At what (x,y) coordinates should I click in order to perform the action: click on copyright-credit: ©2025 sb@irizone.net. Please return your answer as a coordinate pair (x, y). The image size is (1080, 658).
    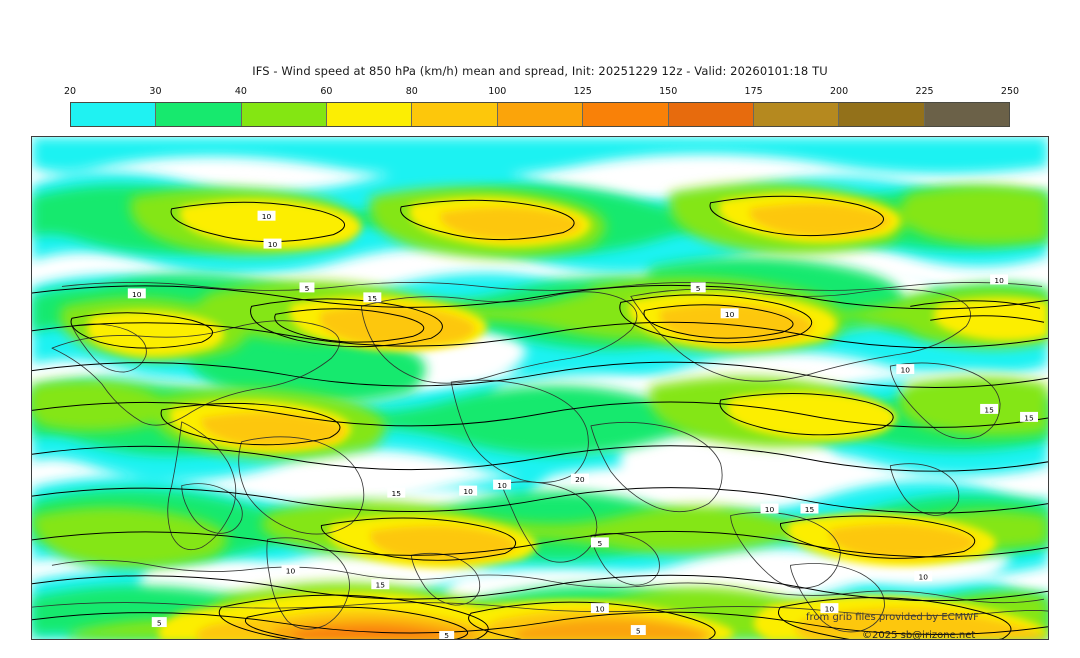
    Looking at the image, I should click on (919, 635).